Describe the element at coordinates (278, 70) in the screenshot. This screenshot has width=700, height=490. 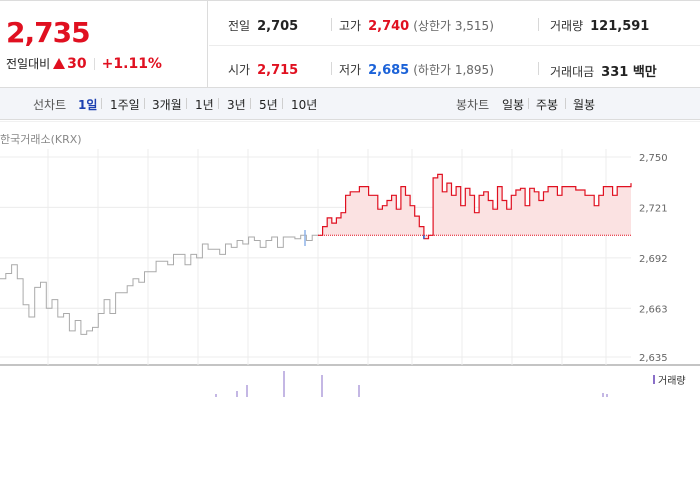
I see `stat-value: 2,715` at that location.